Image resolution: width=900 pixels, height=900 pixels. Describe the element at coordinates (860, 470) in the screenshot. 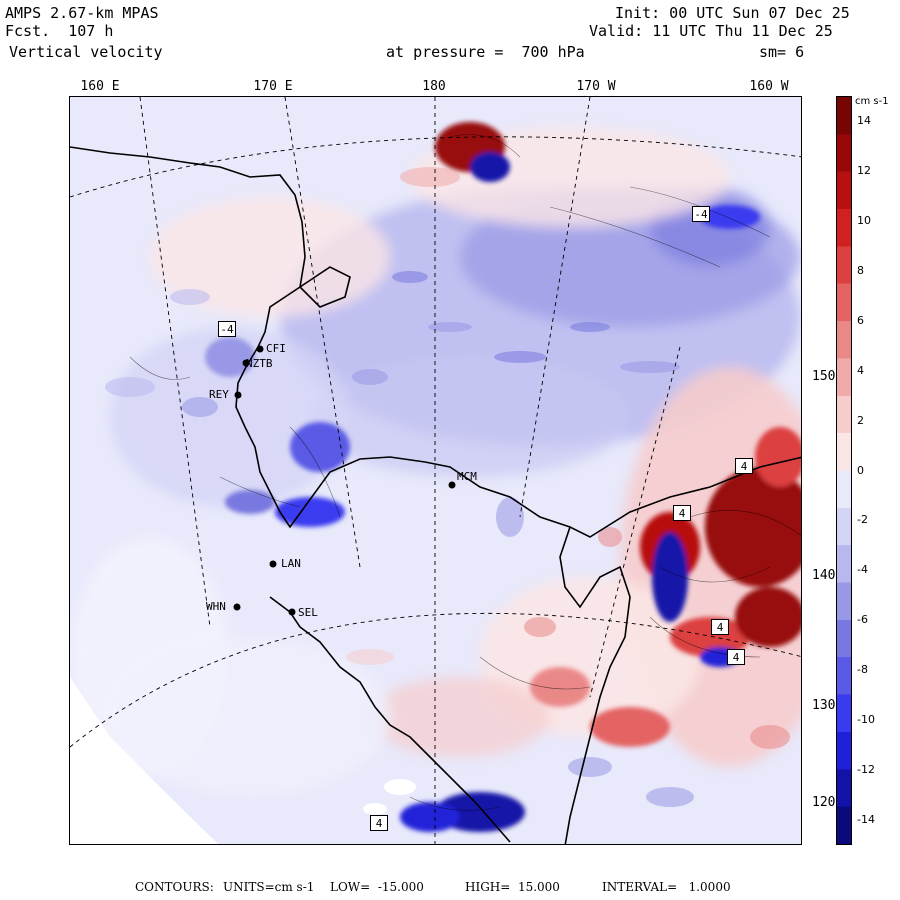

I see `colorbar-tick: 0` at that location.